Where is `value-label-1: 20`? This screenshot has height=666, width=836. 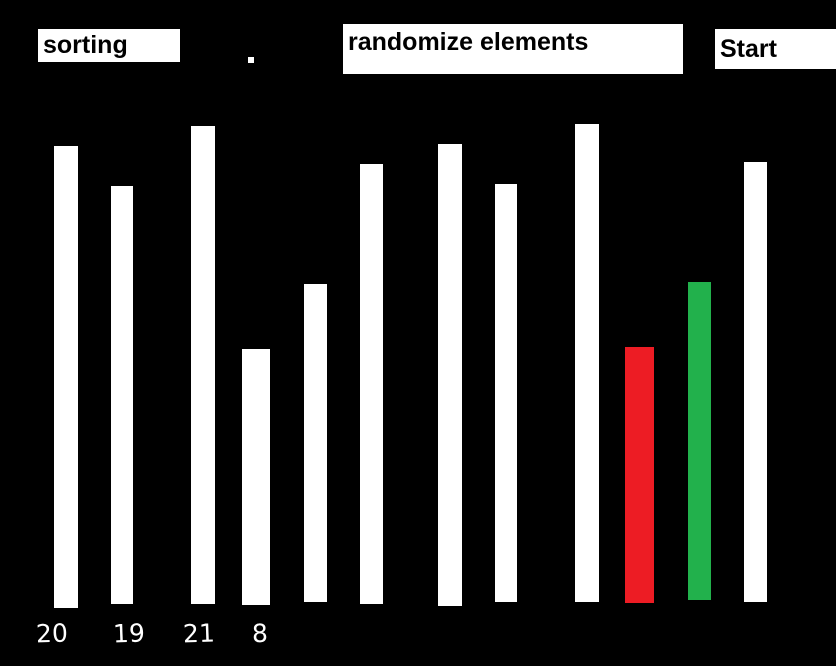 value-label-1: 20 is located at coordinates (52, 633).